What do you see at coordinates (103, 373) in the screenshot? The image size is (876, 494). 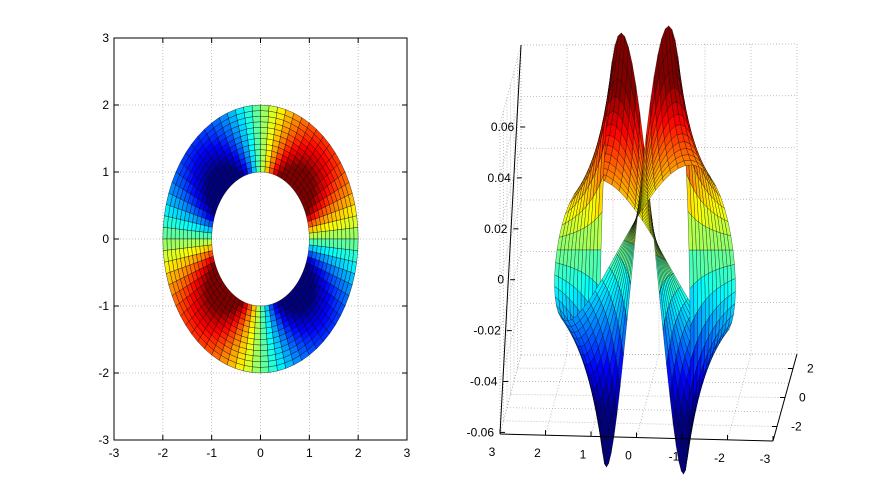 I see `y-tick-label: -2` at bounding box center [103, 373].